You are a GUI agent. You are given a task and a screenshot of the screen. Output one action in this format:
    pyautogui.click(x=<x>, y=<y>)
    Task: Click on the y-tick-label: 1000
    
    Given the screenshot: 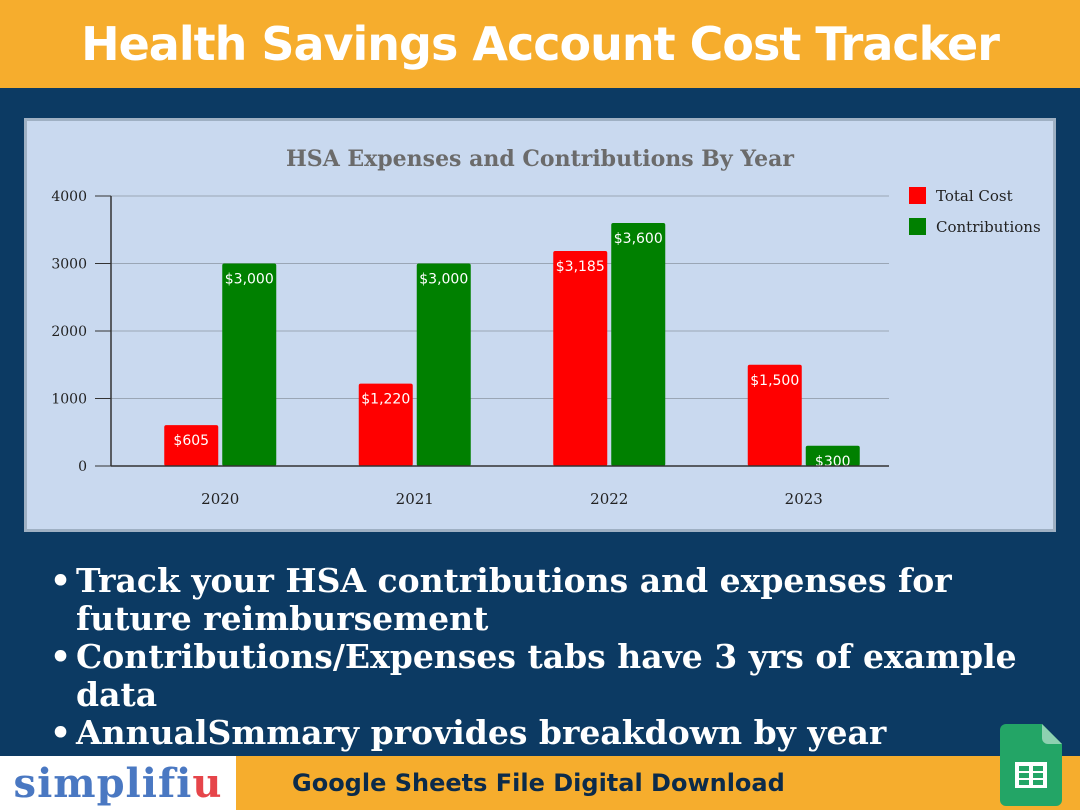 What is the action you would take?
    pyautogui.click(x=69, y=400)
    